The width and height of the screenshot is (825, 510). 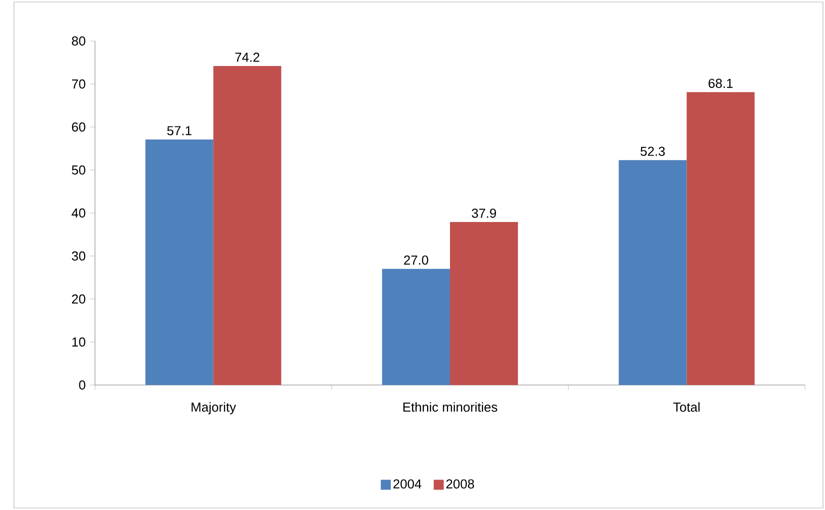 What do you see at coordinates (686, 407) in the screenshot?
I see `x-tick-label: Total` at bounding box center [686, 407].